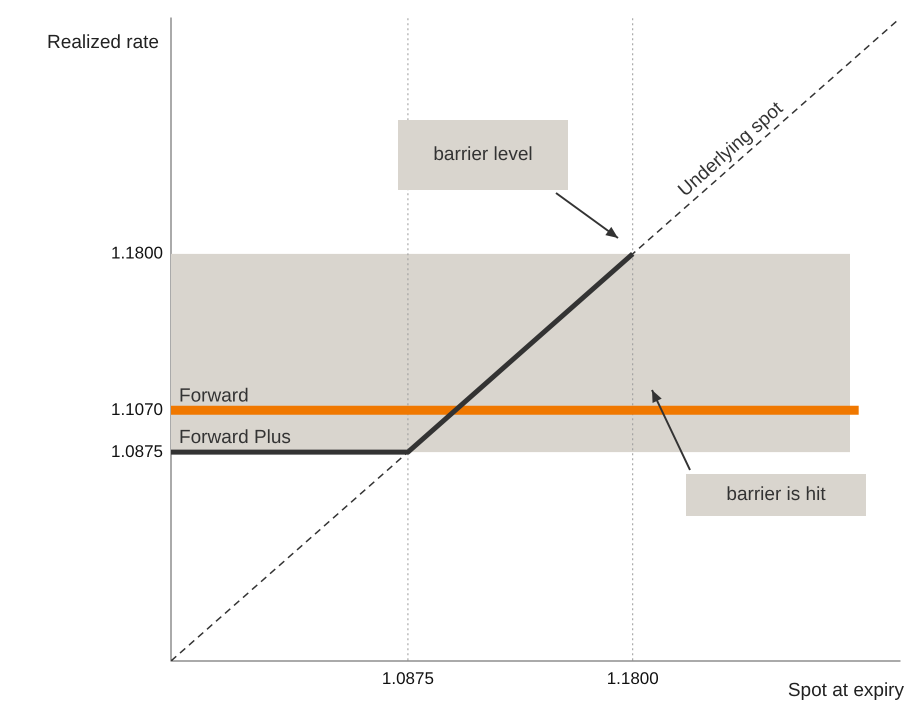 The width and height of the screenshot is (906, 703). I want to click on x-axis-title: Spot at expiry, so click(846, 690).